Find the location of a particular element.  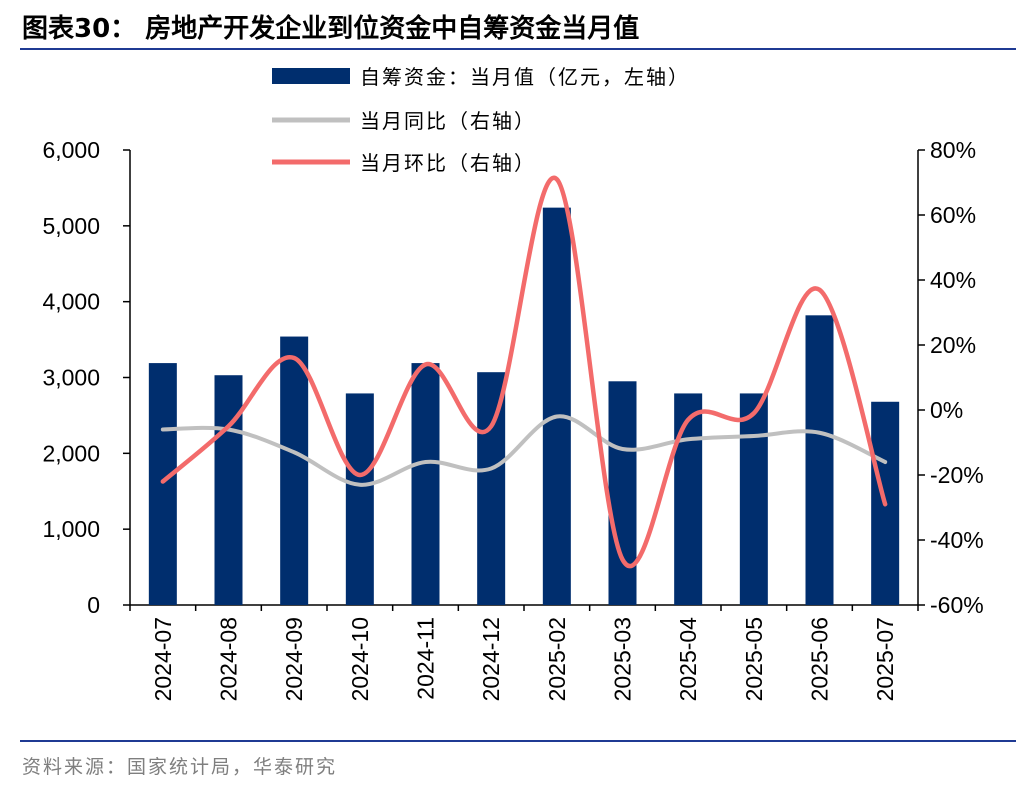

x-tick-label: 2024-07 is located at coordinates (163, 659).